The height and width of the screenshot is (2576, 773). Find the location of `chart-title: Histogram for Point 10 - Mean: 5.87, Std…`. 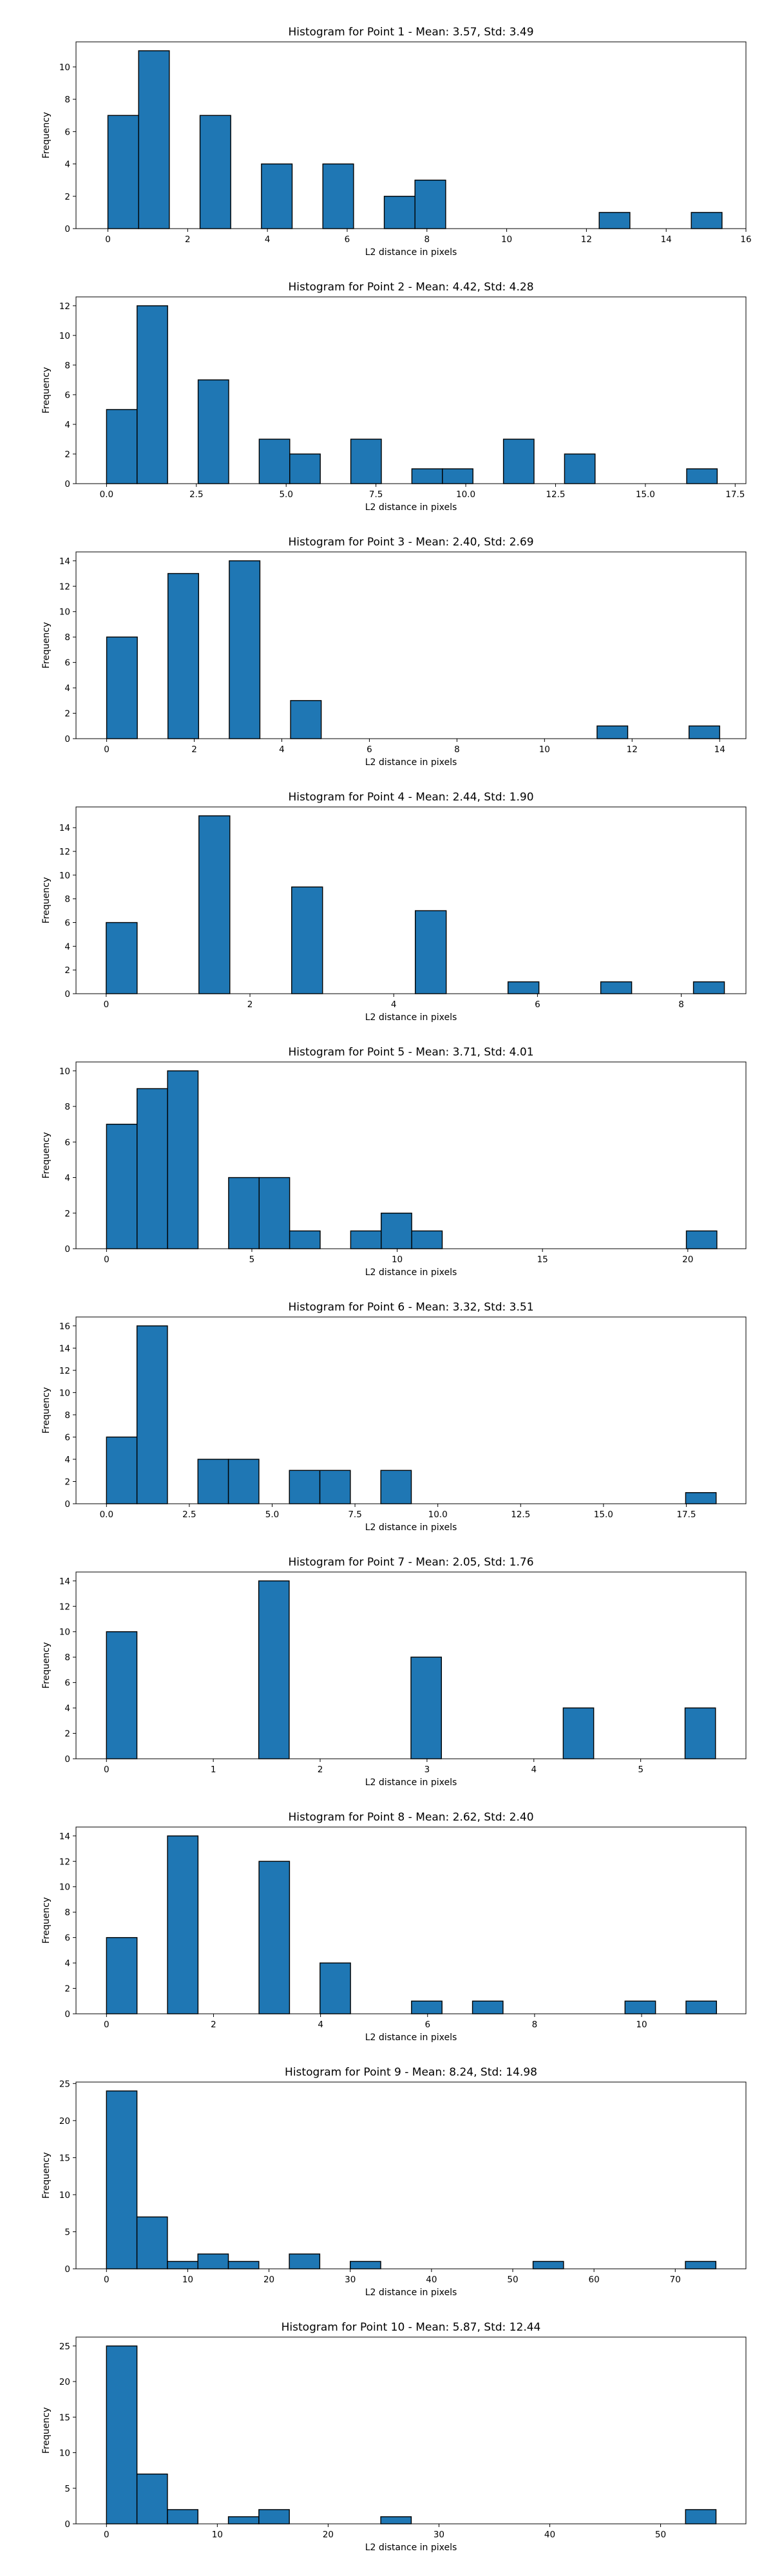

chart-title: Histogram for Point 10 - Mean: 5.87, Std… is located at coordinates (412, 2328).